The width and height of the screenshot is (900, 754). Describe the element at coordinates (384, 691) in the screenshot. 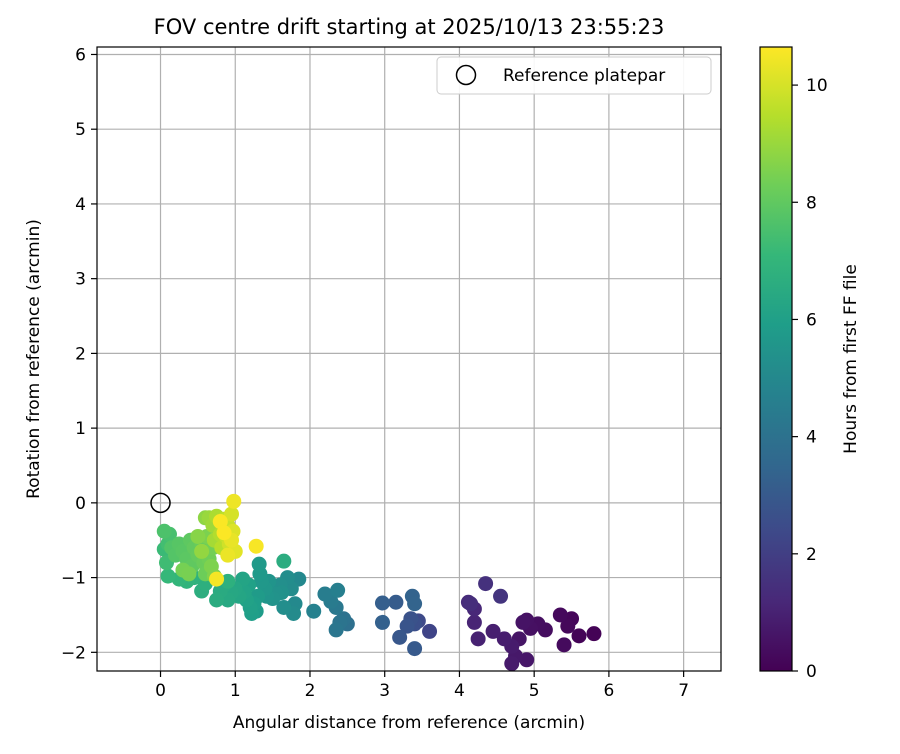

I see `x-tick-label: 3` at that location.